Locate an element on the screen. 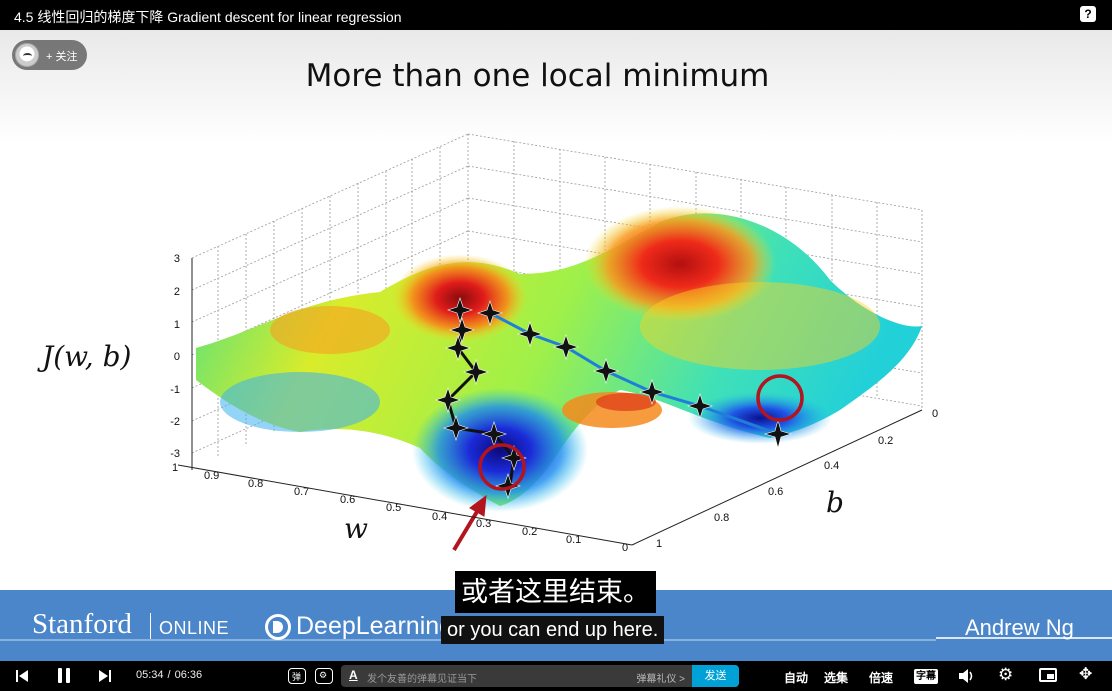 The width and height of the screenshot is (1112, 691). b-axis-label: b is located at coordinates (835, 502).